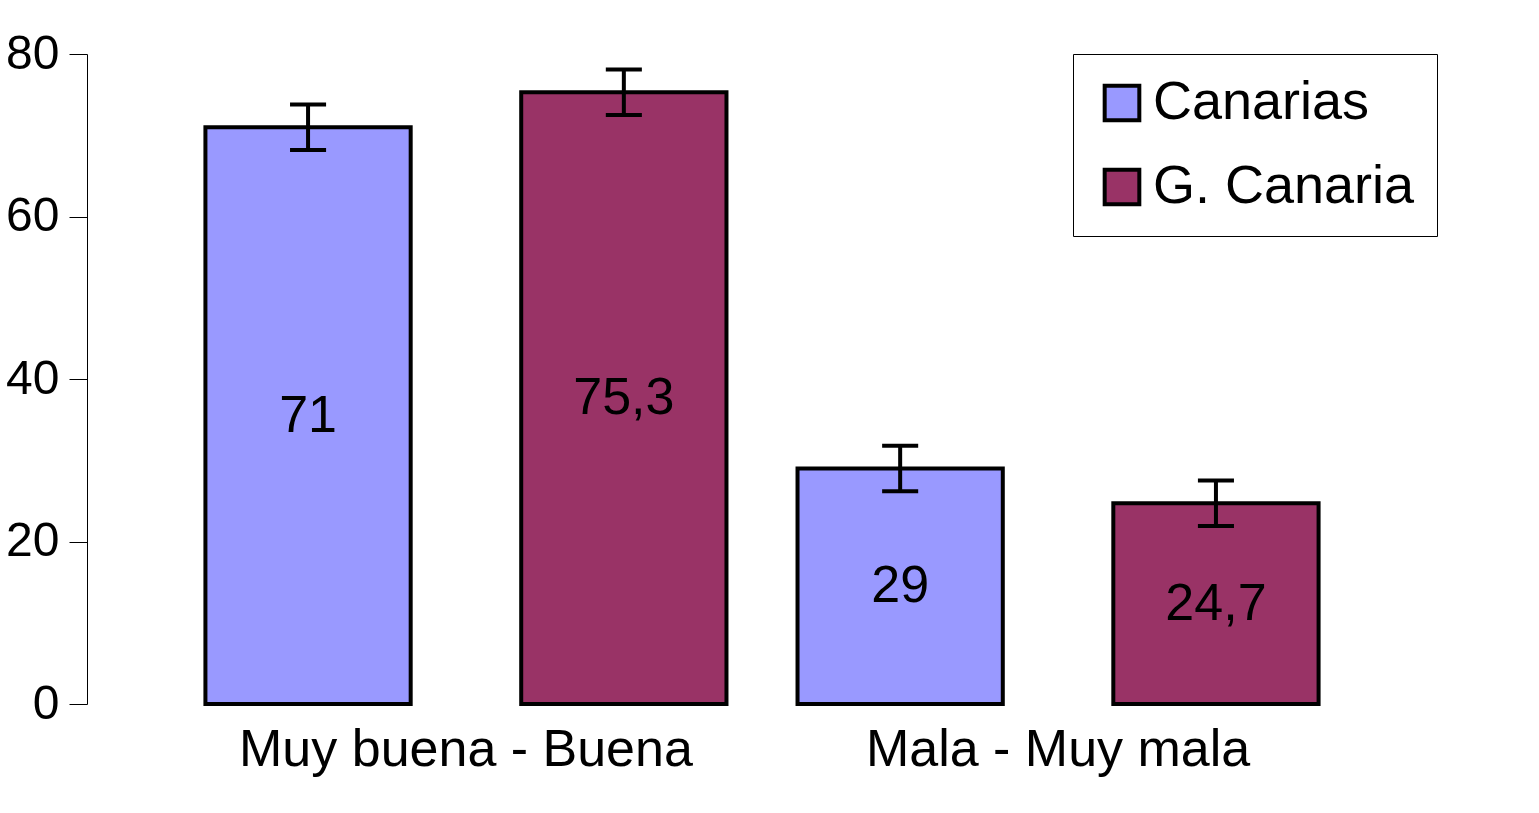 The height and width of the screenshot is (813, 1539). I want to click on data-label: 71, so click(308, 413).